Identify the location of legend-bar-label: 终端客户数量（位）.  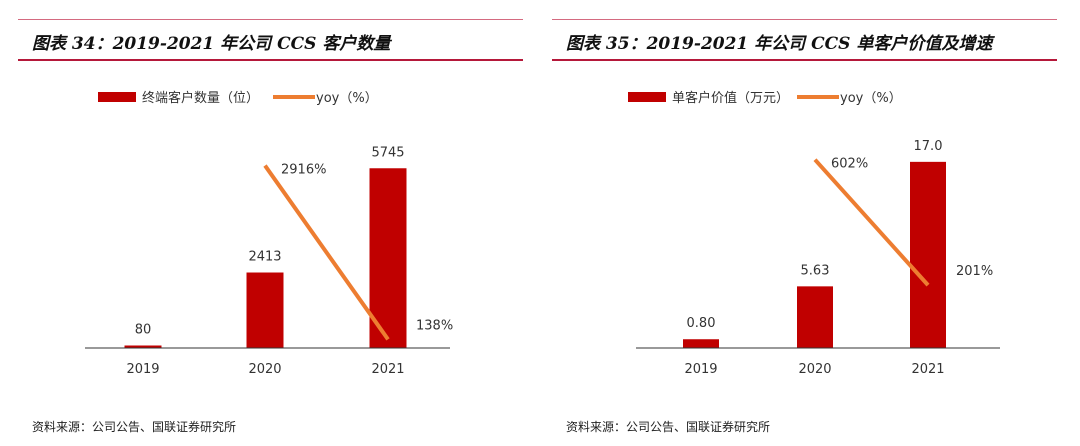
(200, 98).